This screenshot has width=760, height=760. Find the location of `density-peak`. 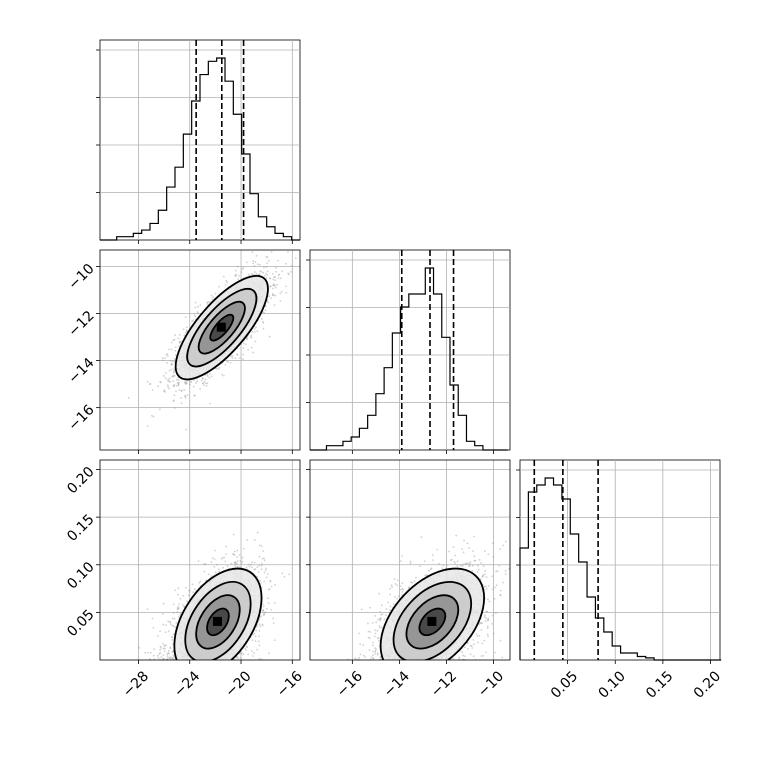

density-peak is located at coordinates (221, 327).